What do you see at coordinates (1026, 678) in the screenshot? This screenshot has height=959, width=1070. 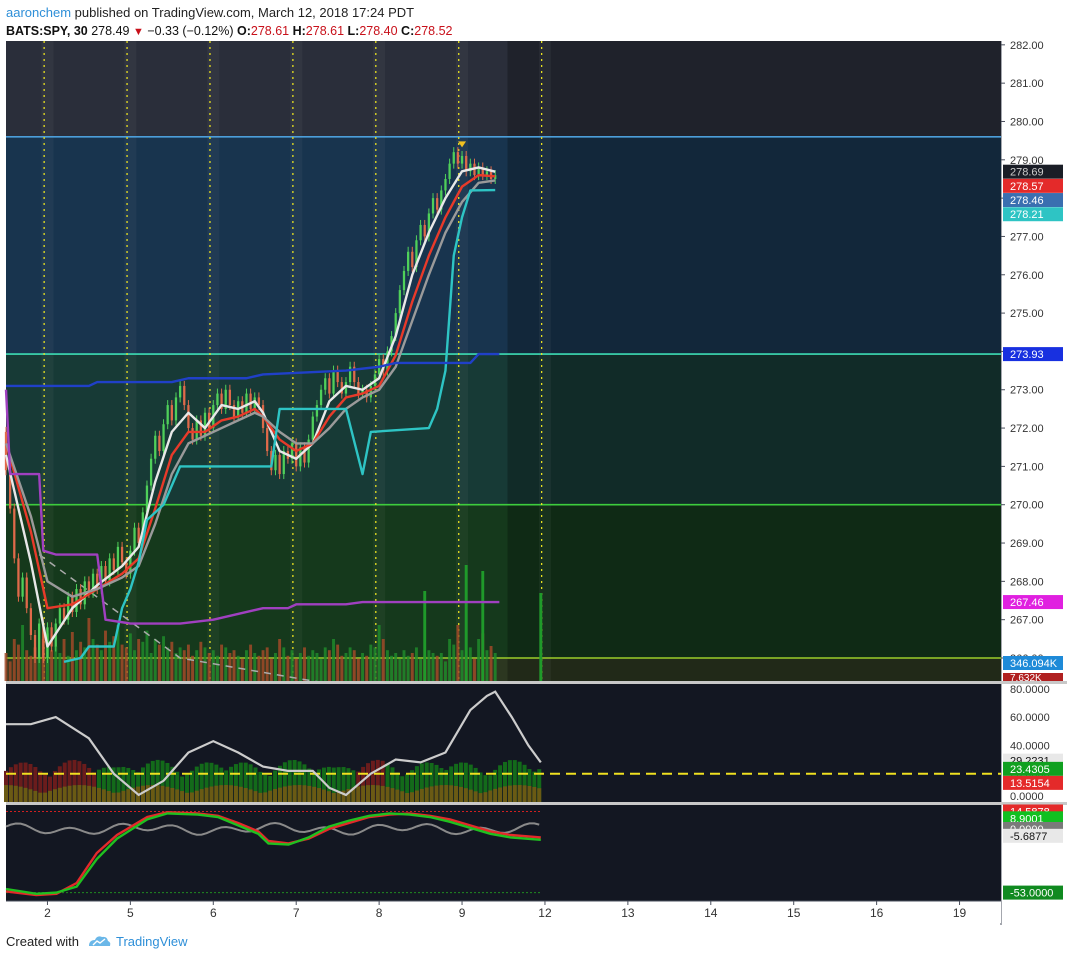 I see `volume-badge-small-label: 7.632K` at bounding box center [1026, 678].